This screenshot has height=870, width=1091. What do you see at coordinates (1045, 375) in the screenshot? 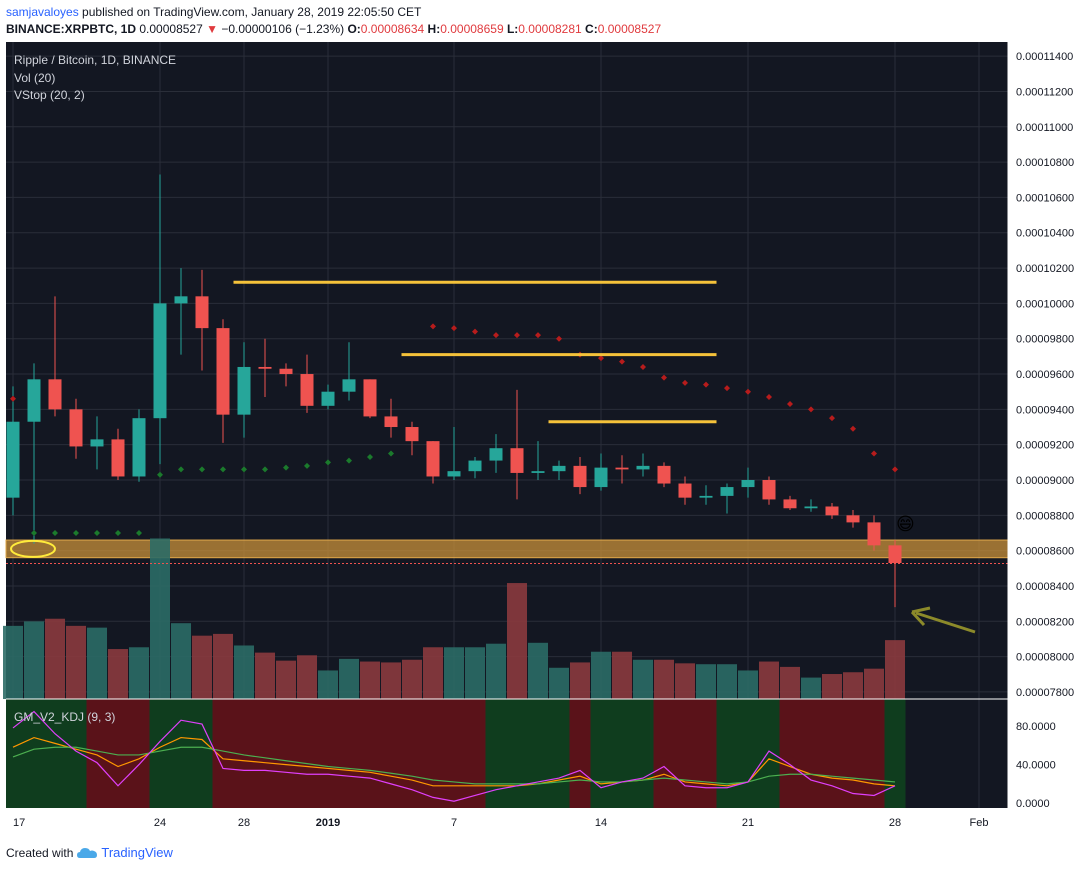
I see `price-tick-label: 0.00009600` at bounding box center [1045, 375].